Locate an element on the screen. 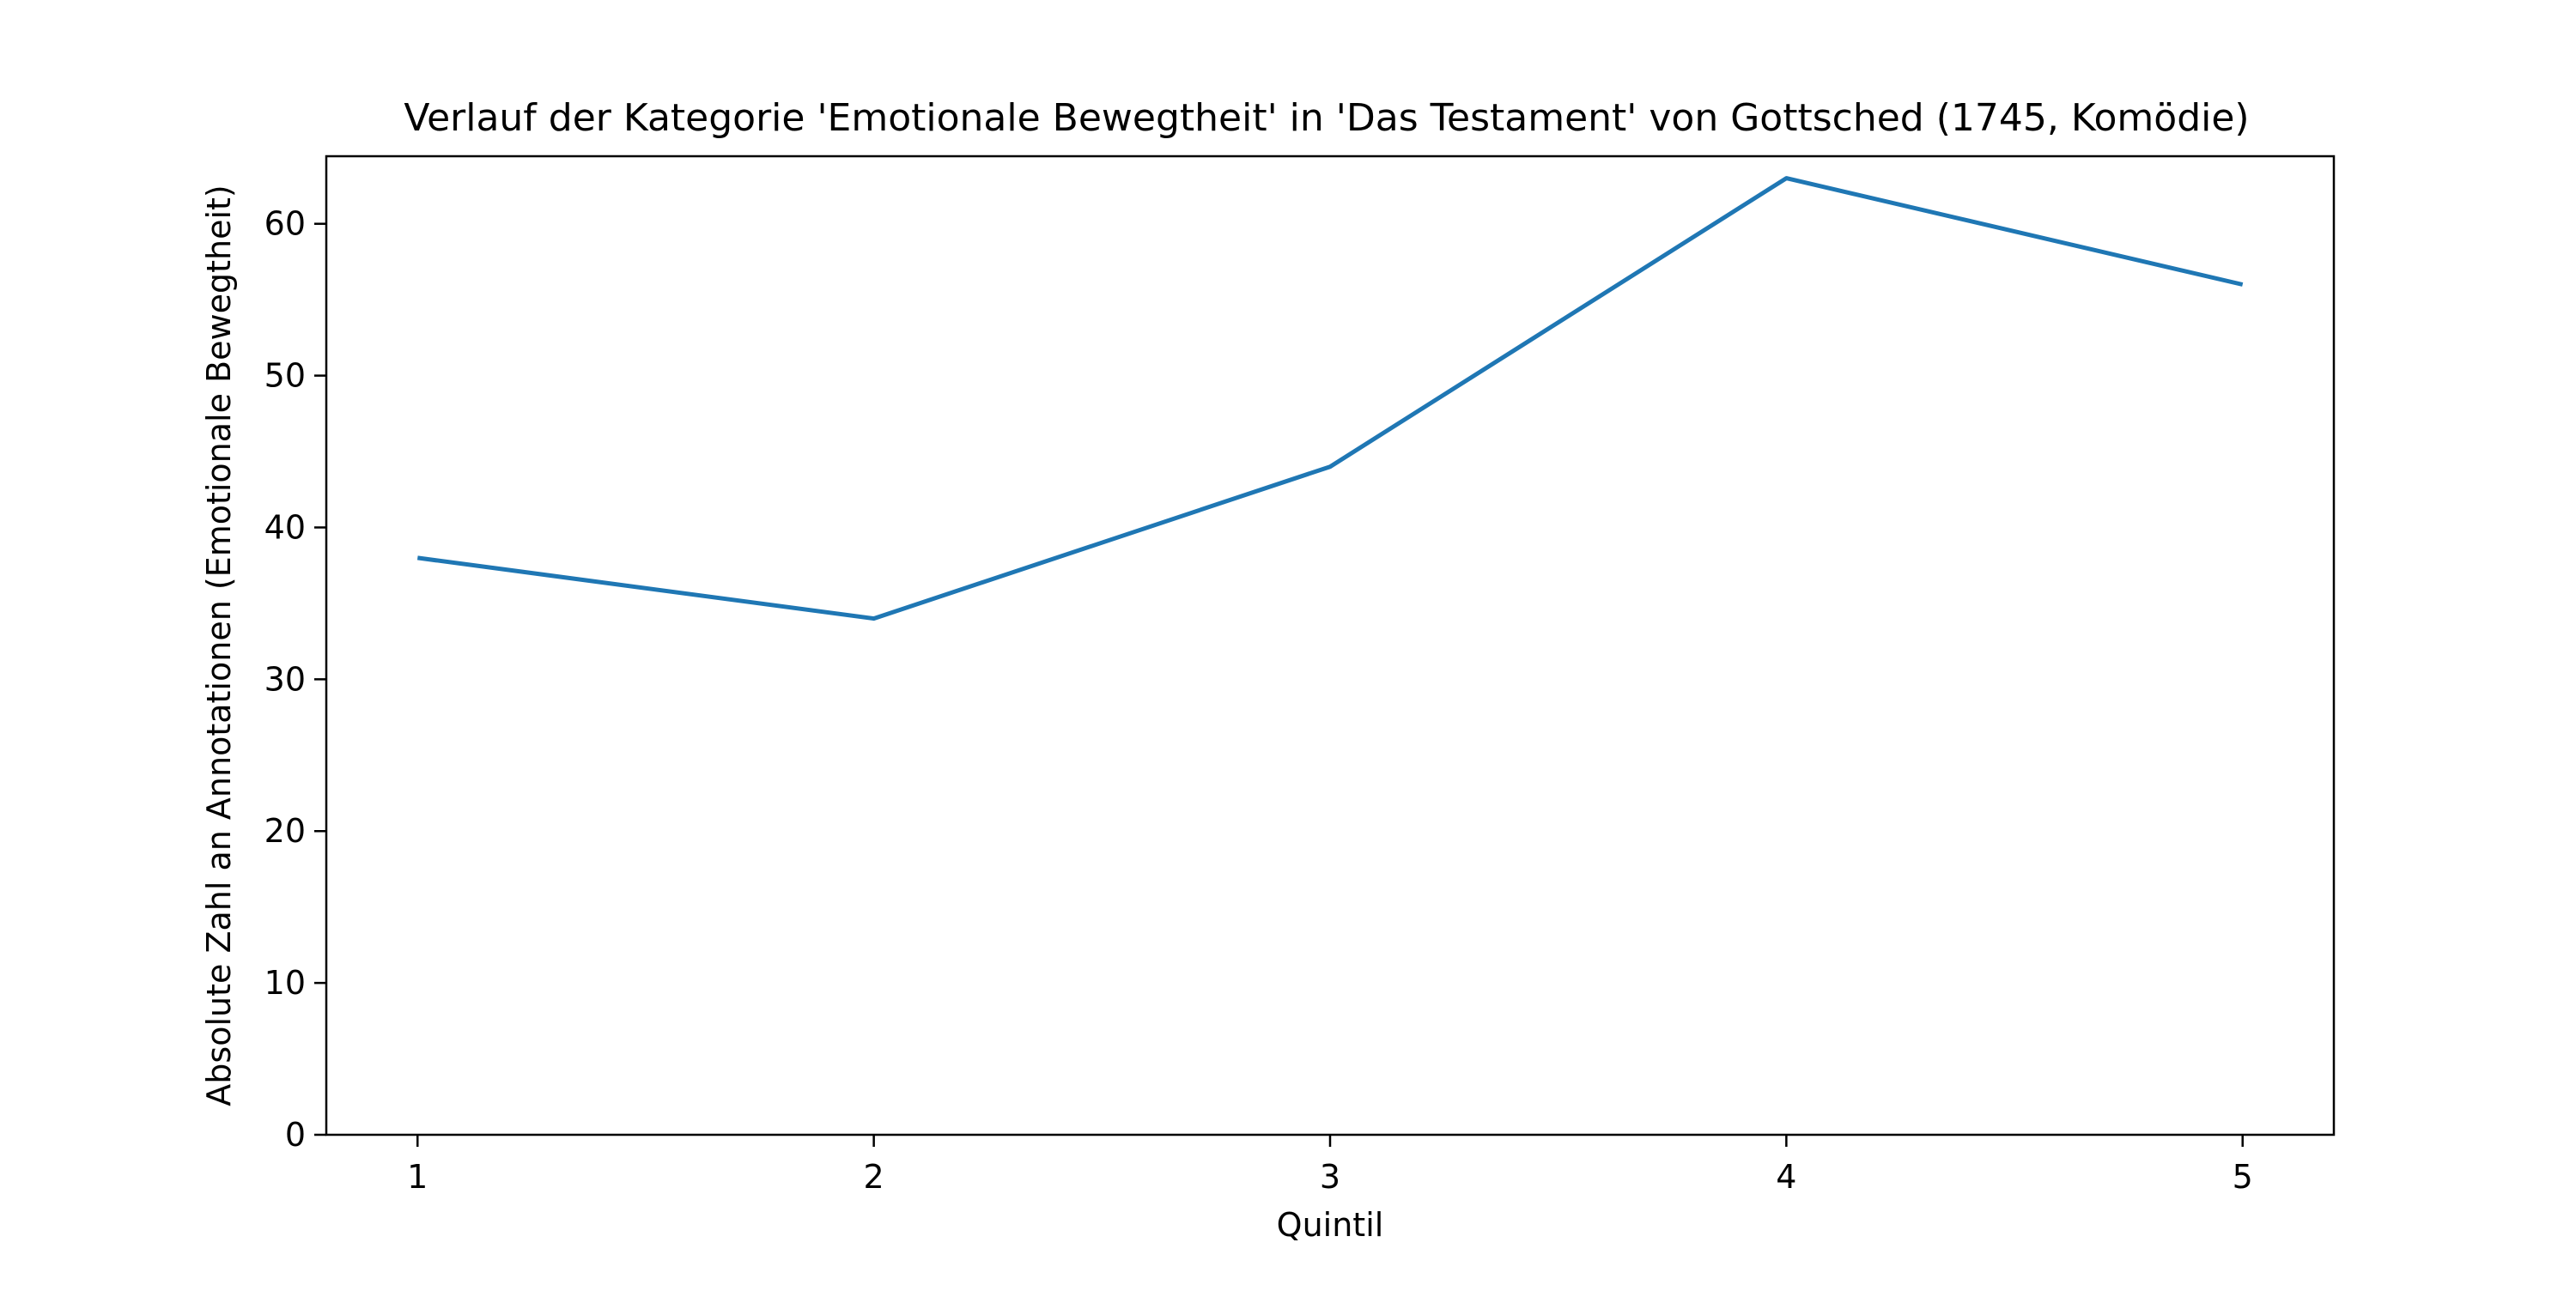 The width and height of the screenshot is (2576, 1291). y-tick-label: 50 is located at coordinates (285, 376).